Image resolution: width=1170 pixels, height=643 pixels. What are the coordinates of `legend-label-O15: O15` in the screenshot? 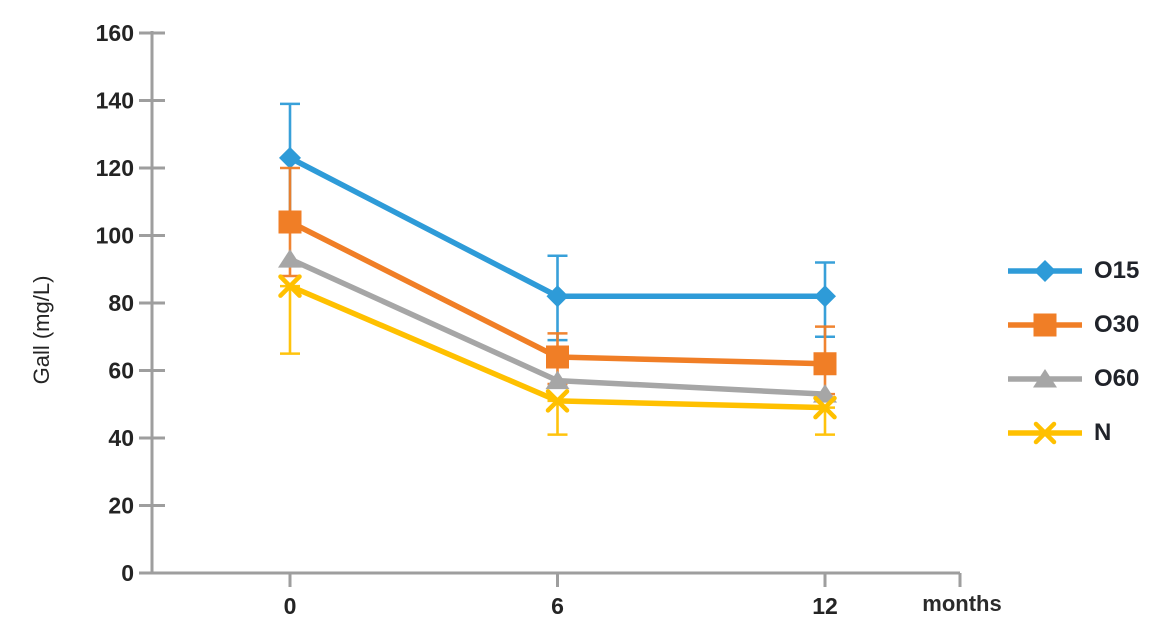 It's located at (1117, 270).